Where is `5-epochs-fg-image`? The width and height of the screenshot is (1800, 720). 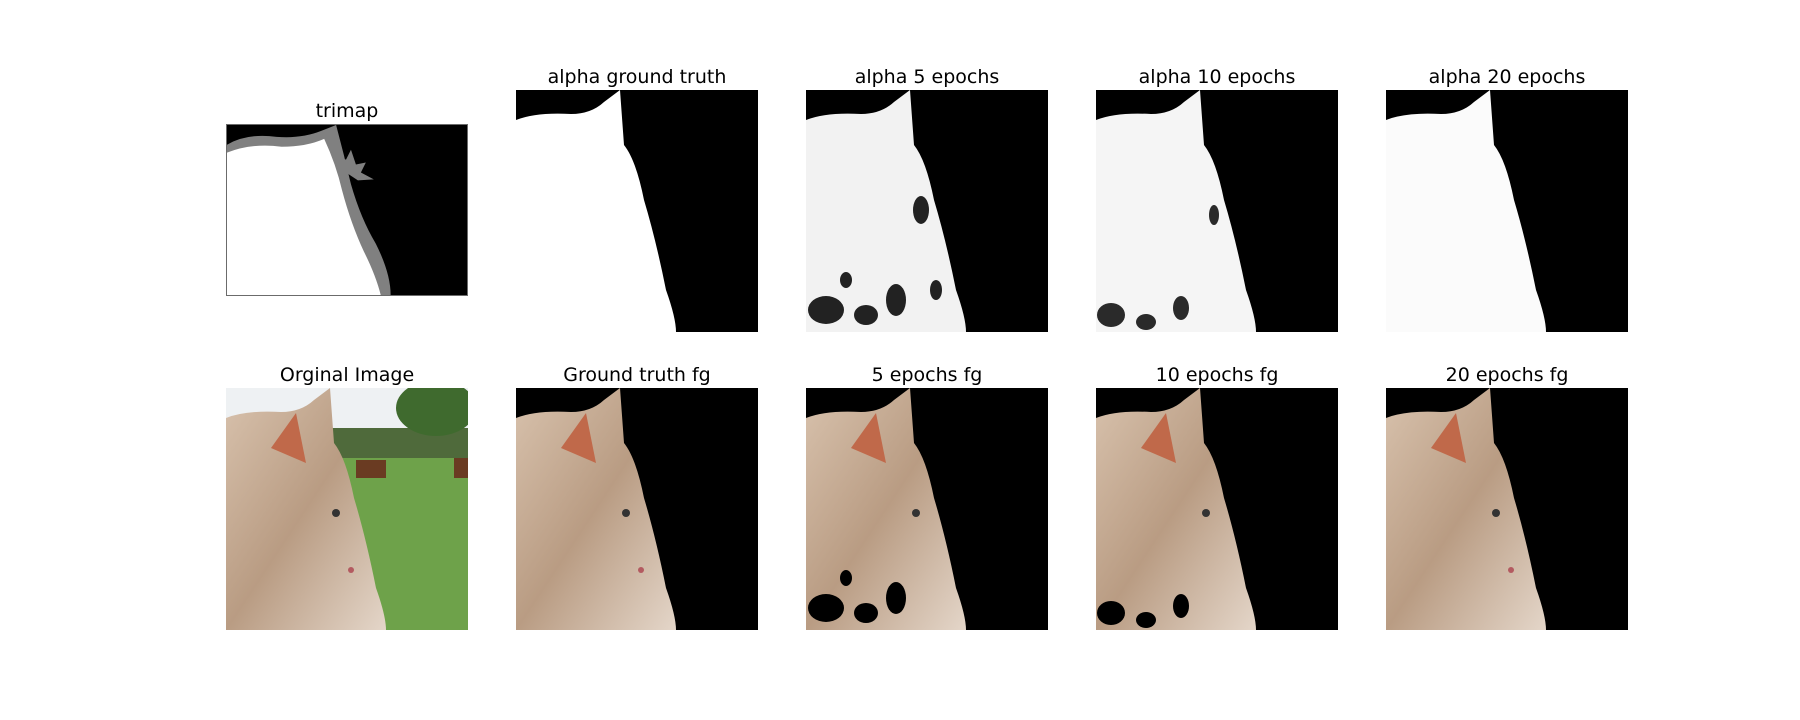 5-epochs-fg-image is located at coordinates (927, 509).